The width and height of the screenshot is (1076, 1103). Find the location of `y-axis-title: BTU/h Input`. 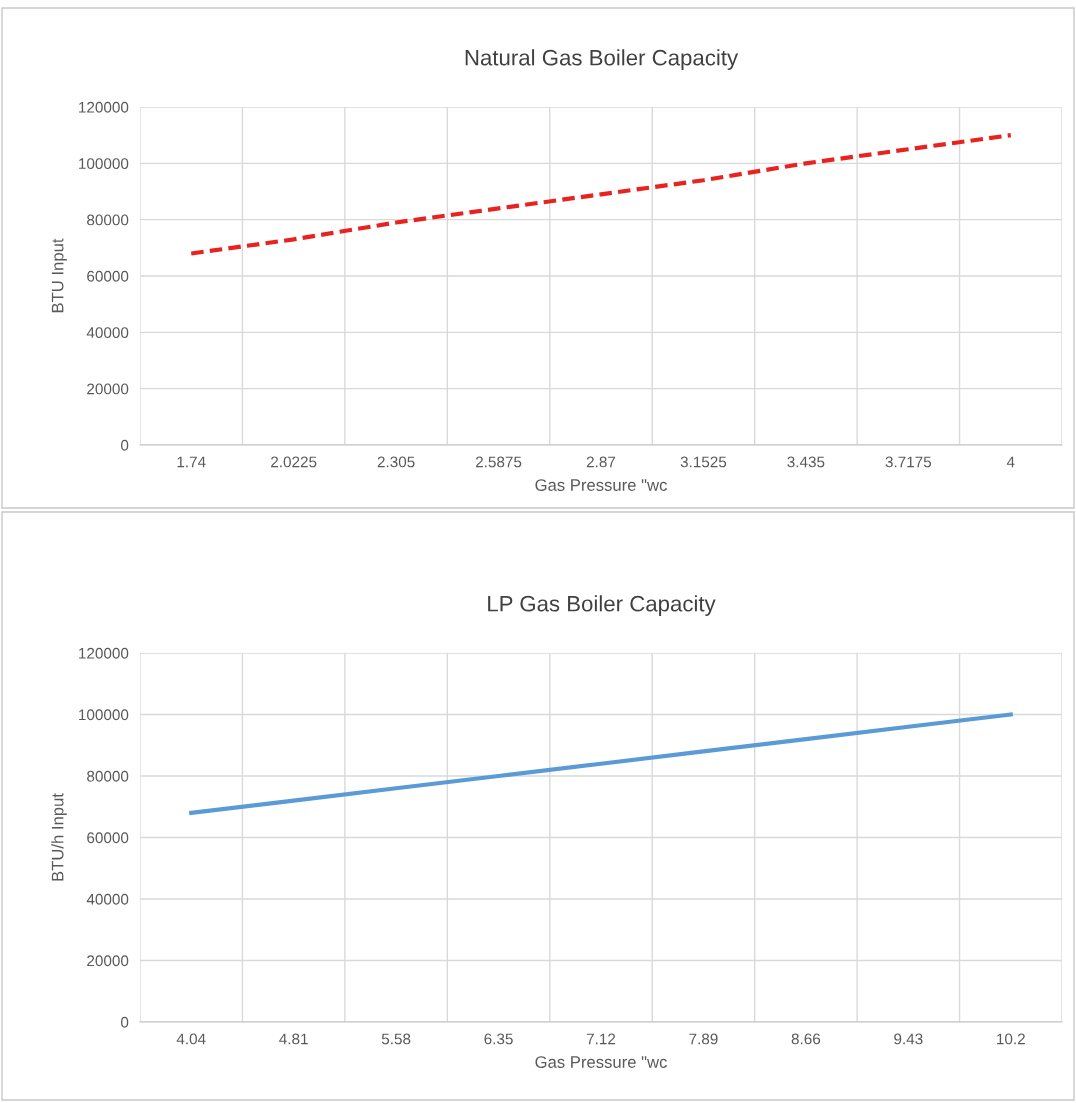

y-axis-title: BTU/h Input is located at coordinates (59, 837).